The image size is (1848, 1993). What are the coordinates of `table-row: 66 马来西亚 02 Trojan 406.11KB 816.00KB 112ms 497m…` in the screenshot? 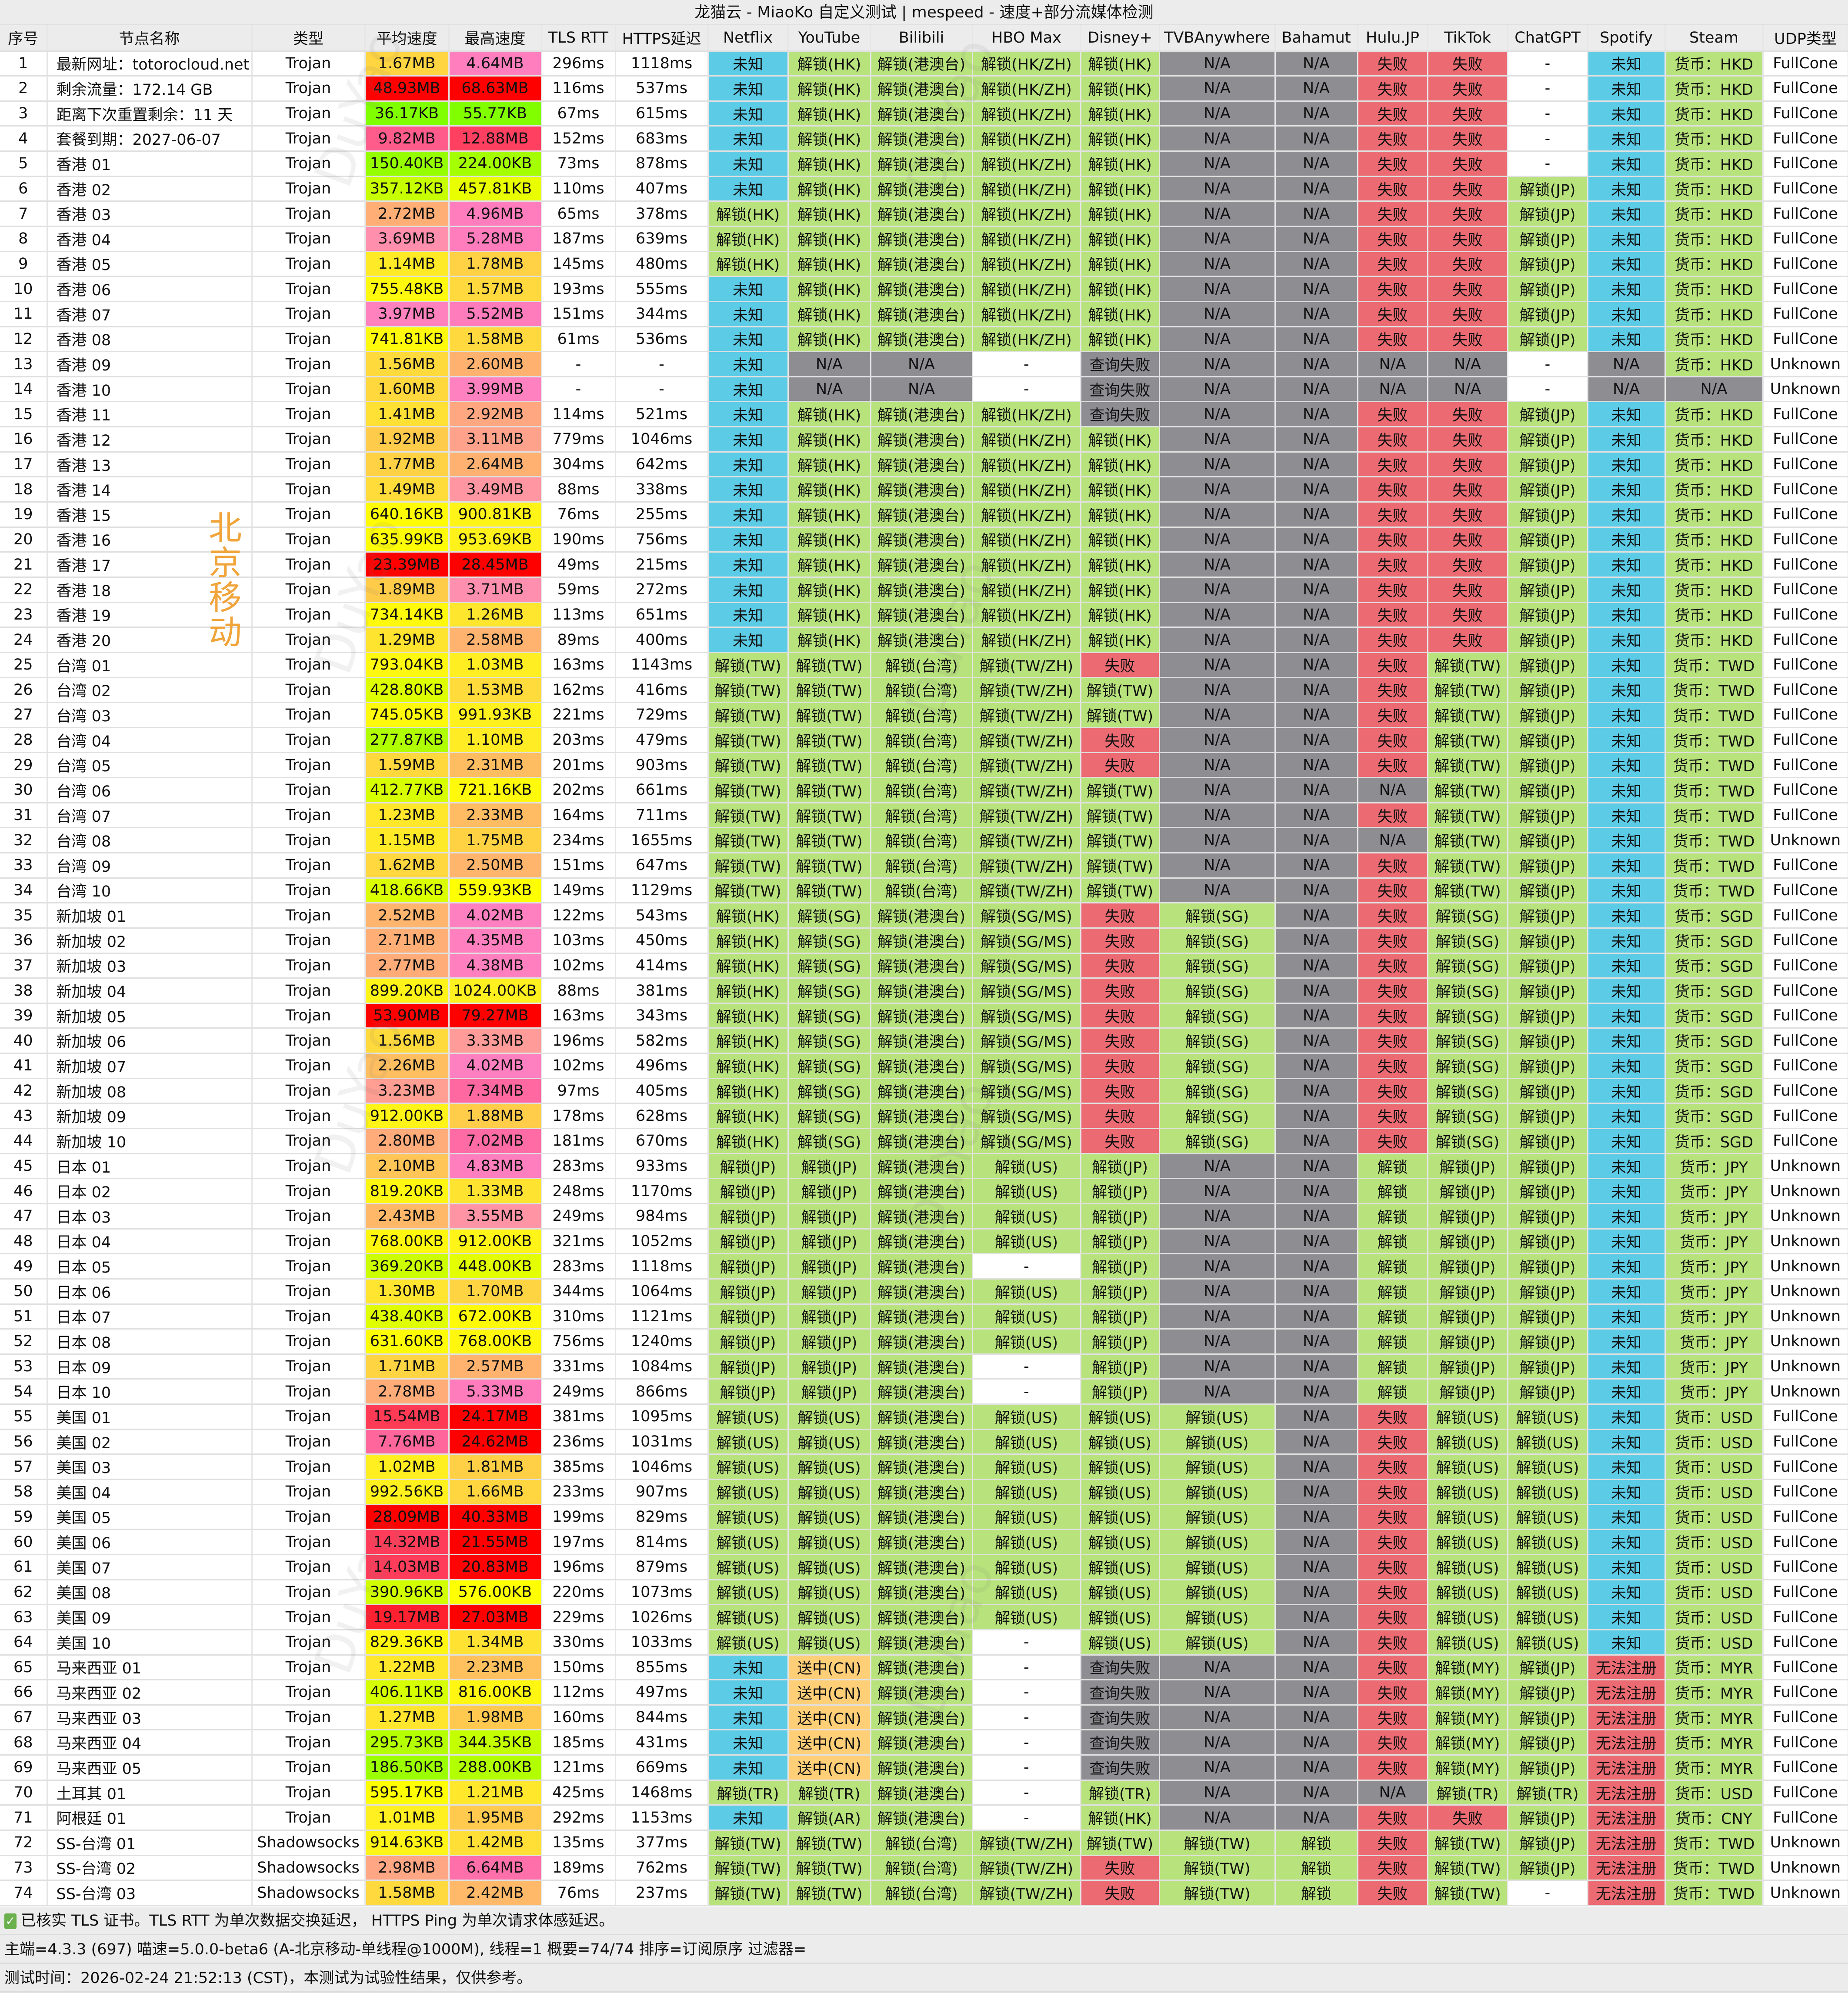 It's located at (924, 1693).